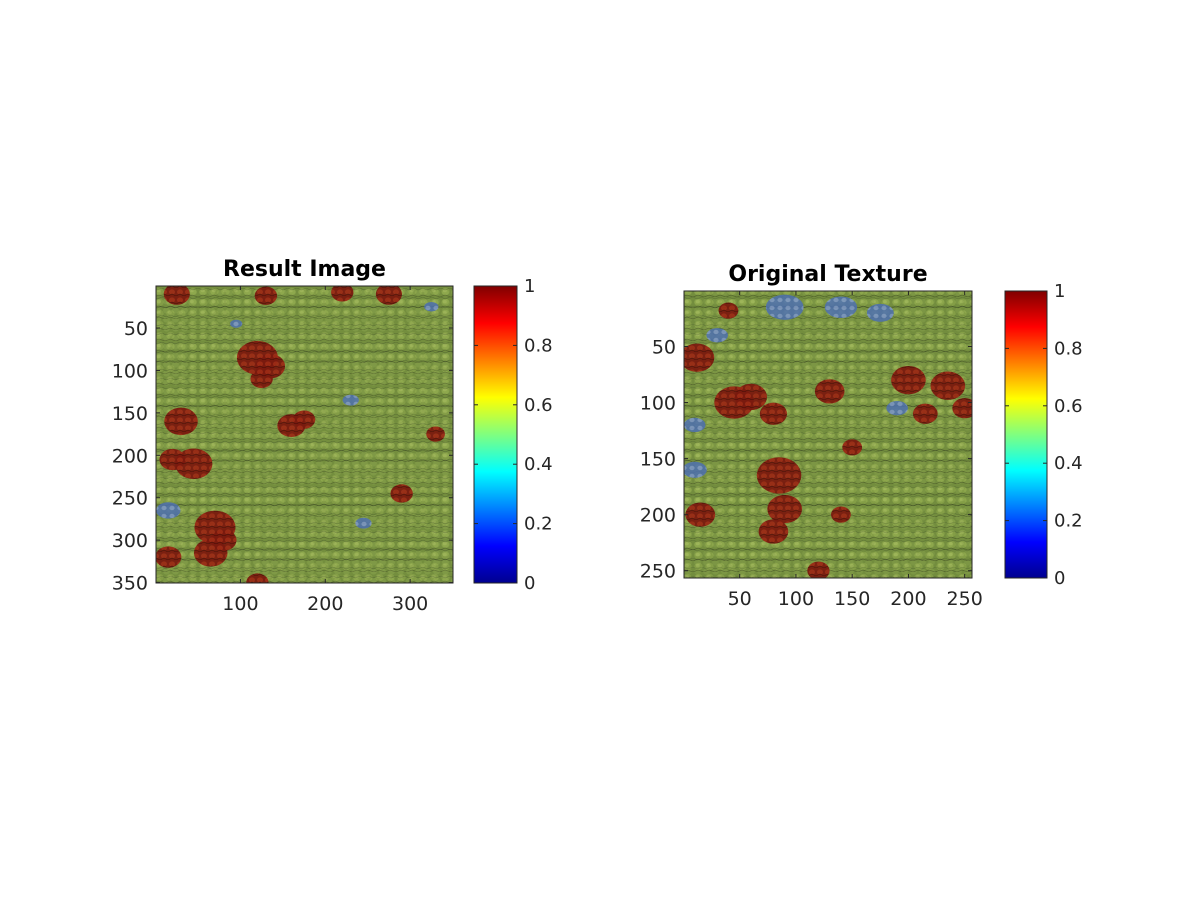  I want to click on colorbar-result, so click(495, 434).